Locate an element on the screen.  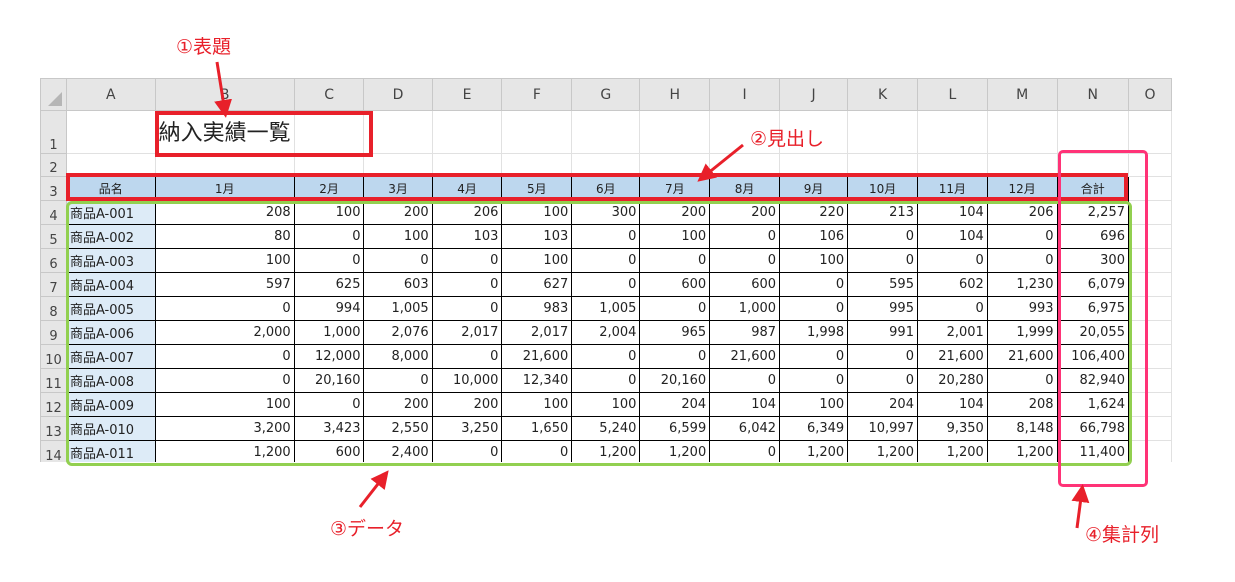
product-name-cell: 商品A-011 is located at coordinates (110, 451).